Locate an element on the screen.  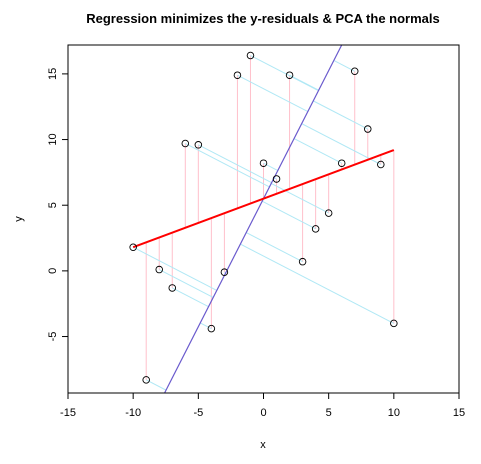
regression-line is located at coordinates (263, 199).